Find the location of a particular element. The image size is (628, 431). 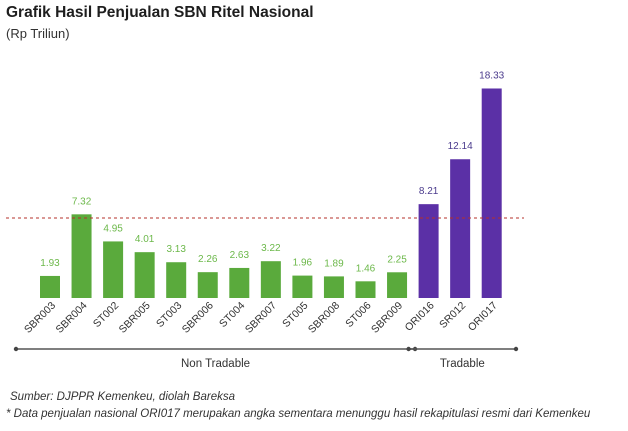

value-label-st006: 1.46 is located at coordinates (366, 268).